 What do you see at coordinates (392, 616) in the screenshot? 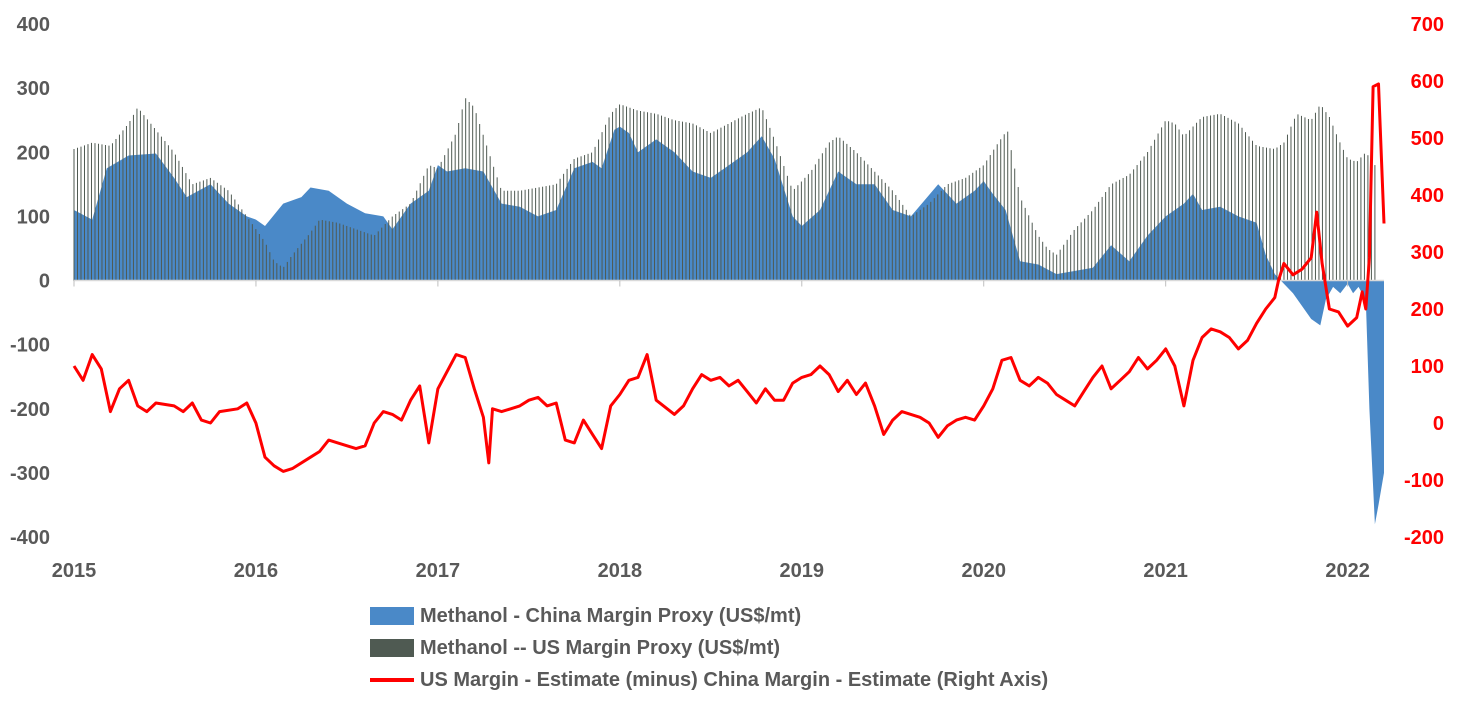
I see `legend-swatch-area` at bounding box center [392, 616].